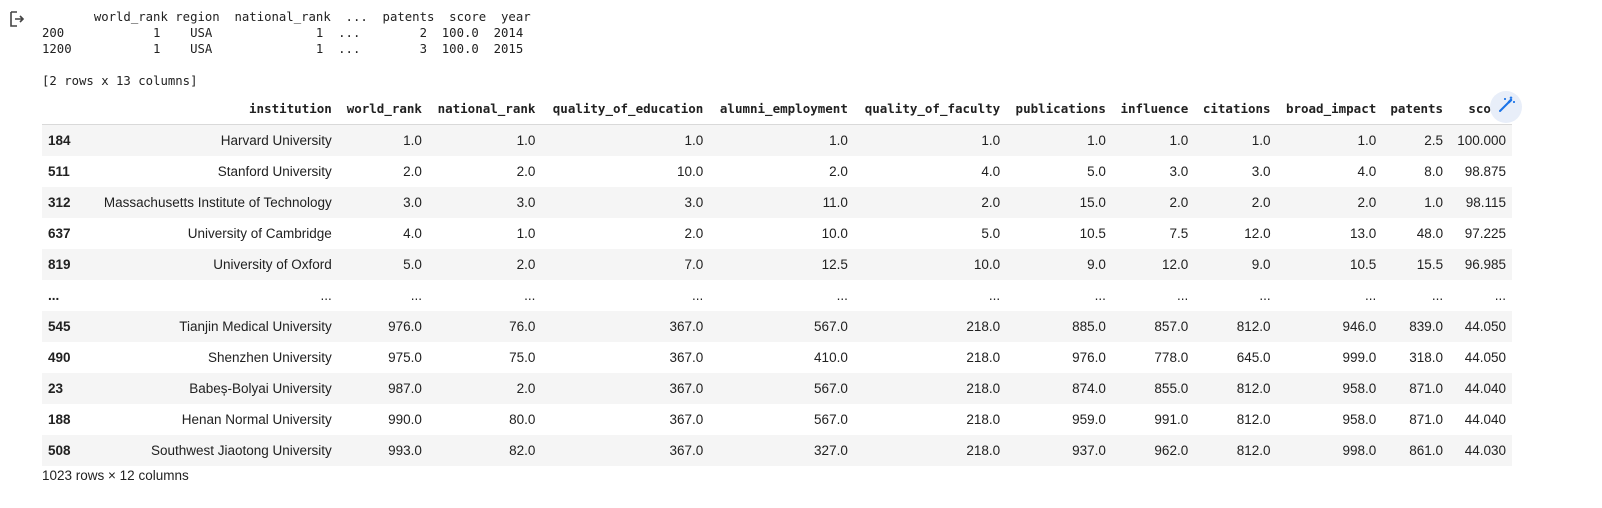 This screenshot has height=508, width=1602. I want to click on table-cell: 15.5, so click(1430, 264).